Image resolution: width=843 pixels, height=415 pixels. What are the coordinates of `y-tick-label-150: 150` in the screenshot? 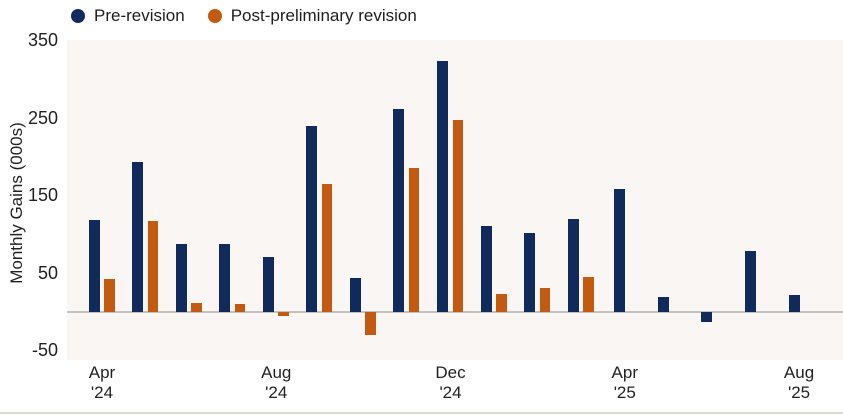 It's located at (42, 195).